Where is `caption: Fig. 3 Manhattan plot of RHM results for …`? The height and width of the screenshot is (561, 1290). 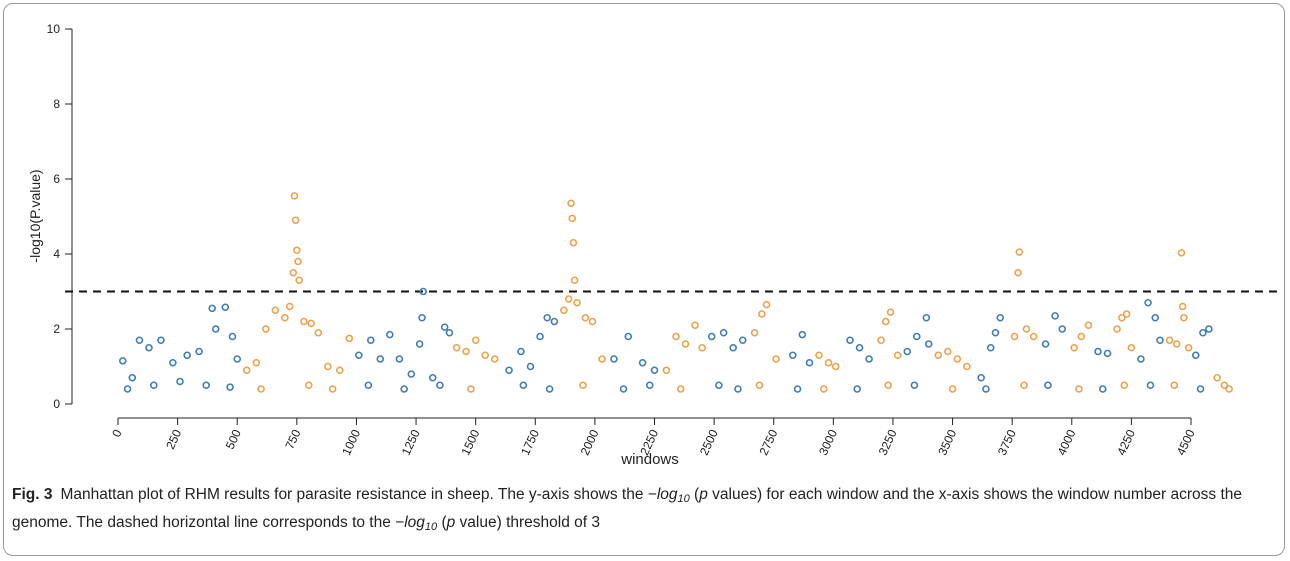 caption: Fig. 3 Manhattan plot of RHM results for … is located at coordinates (643, 511).